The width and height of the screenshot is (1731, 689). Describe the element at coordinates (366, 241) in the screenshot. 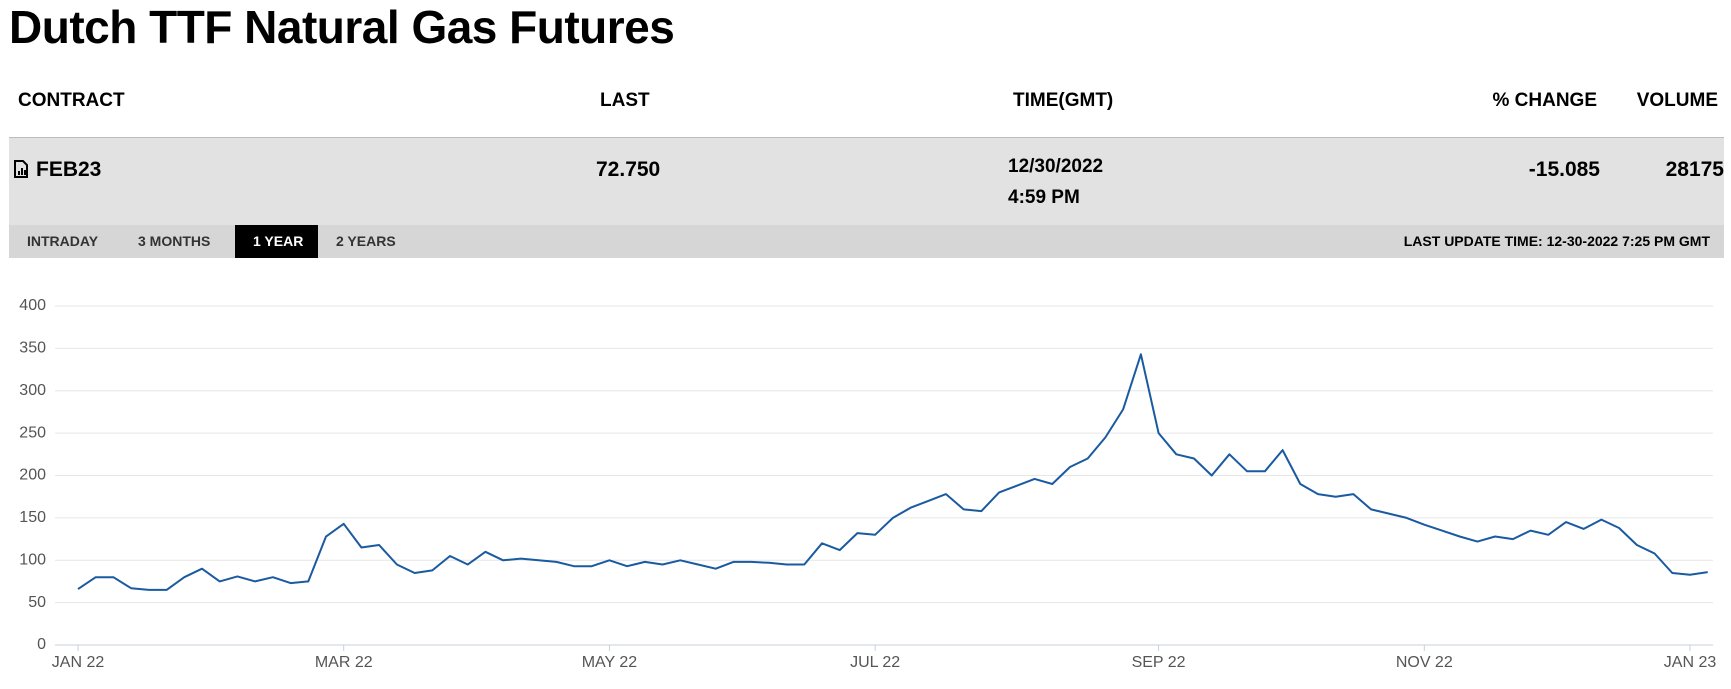

I see `tab: 2 YEARS` at that location.